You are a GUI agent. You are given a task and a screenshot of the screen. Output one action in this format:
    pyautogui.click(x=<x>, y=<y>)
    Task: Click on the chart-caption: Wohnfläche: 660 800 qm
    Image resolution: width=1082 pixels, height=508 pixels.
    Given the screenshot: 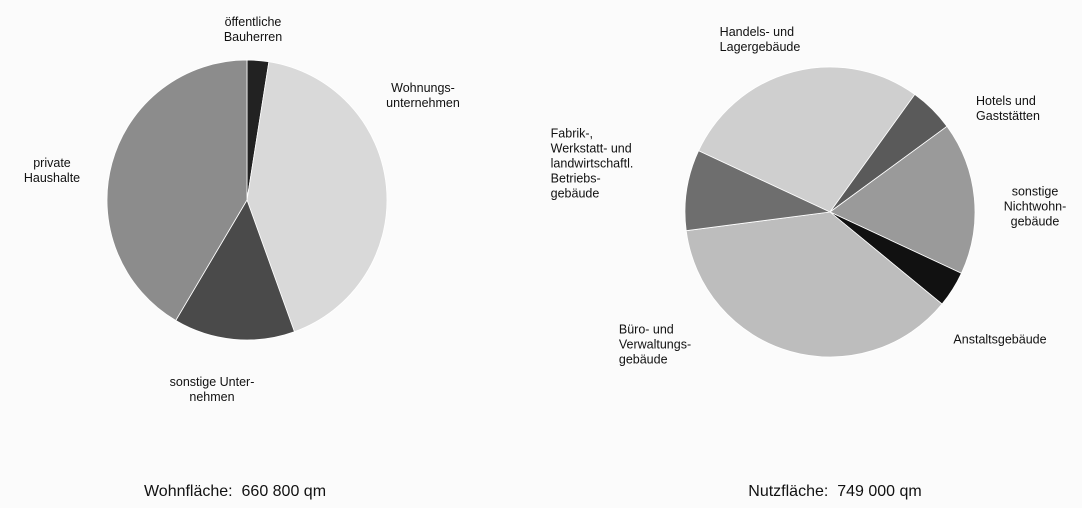 What is the action you would take?
    pyautogui.click(x=235, y=491)
    